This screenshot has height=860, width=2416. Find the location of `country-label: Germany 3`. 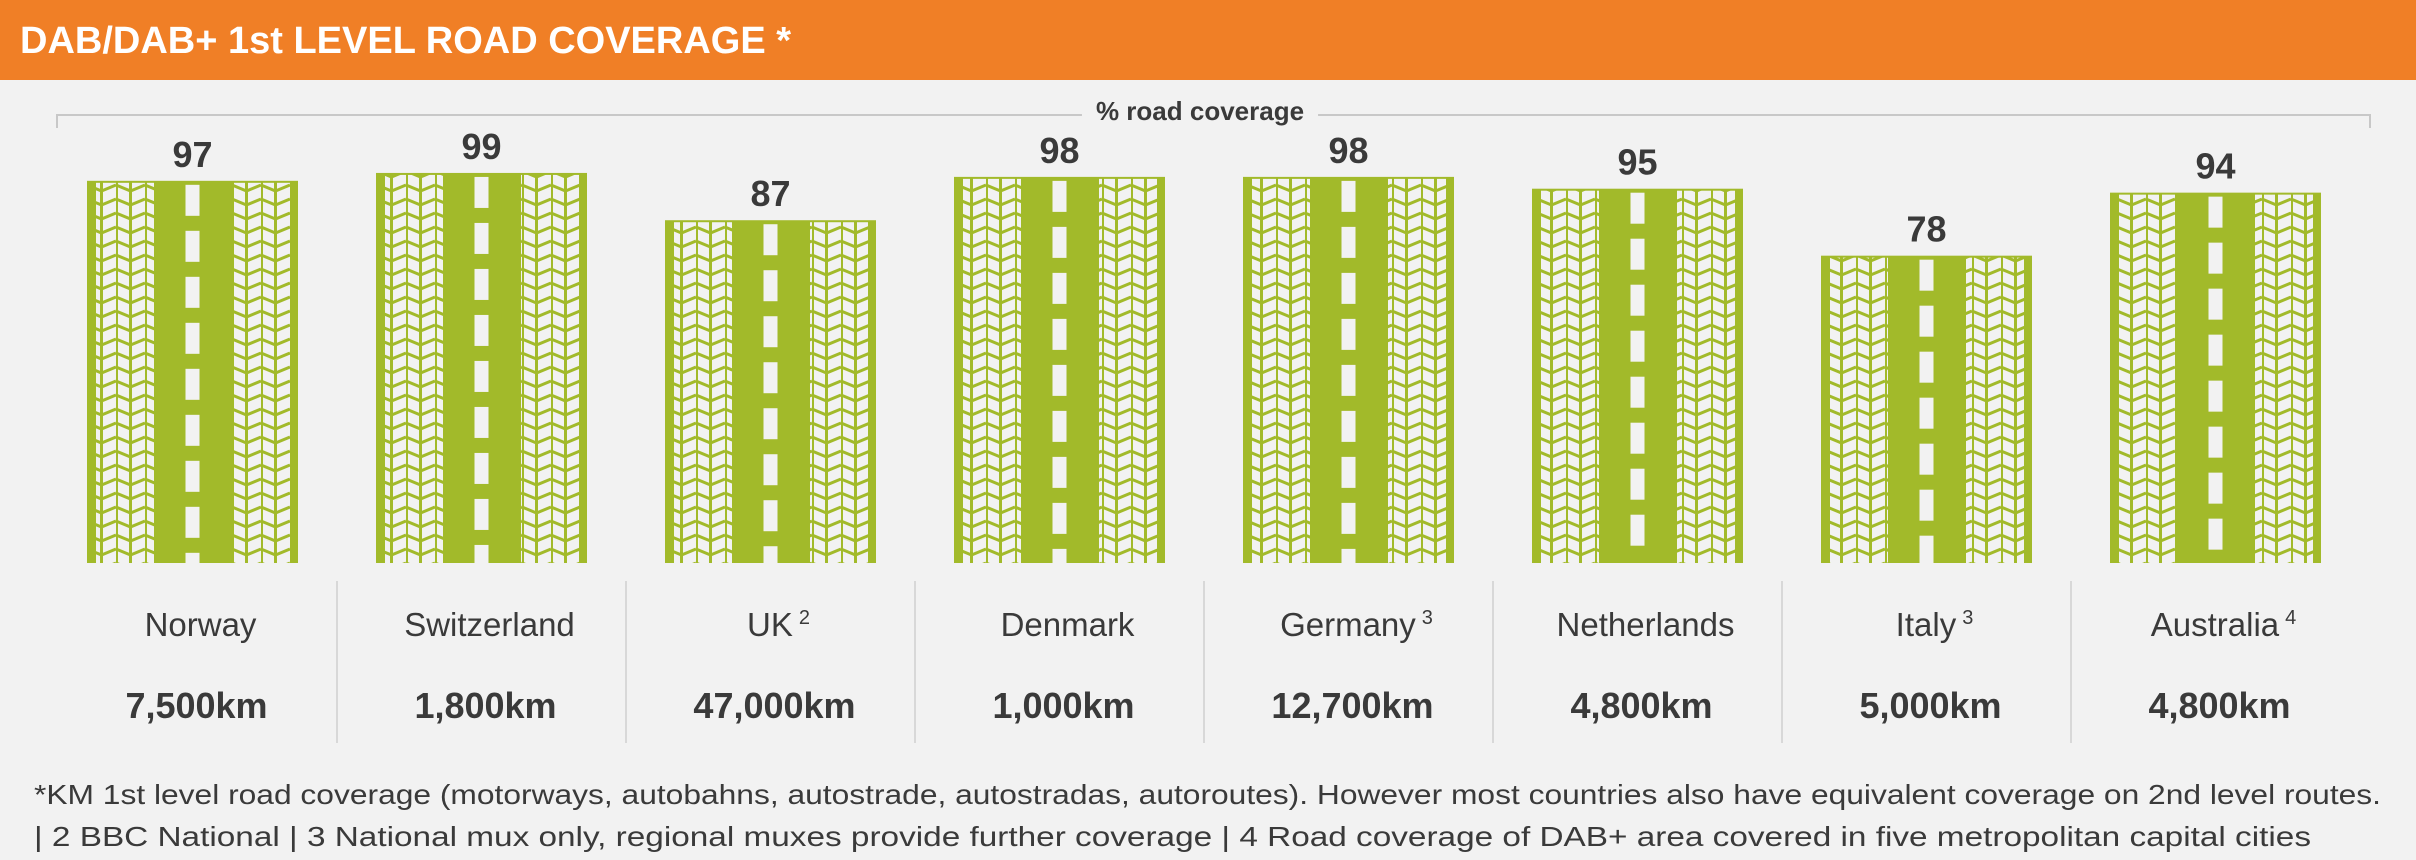

country-label: Germany 3 is located at coordinates (1356, 624).